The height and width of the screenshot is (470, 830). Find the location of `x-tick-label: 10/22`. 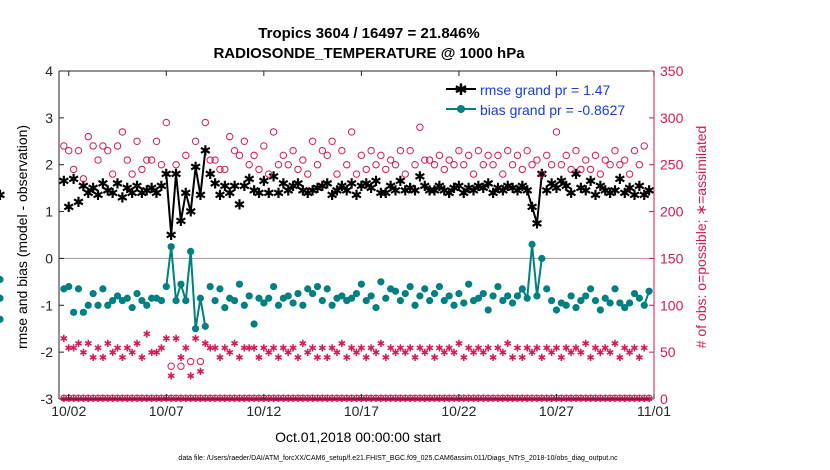

x-tick-label: 10/22 is located at coordinates (458, 411).